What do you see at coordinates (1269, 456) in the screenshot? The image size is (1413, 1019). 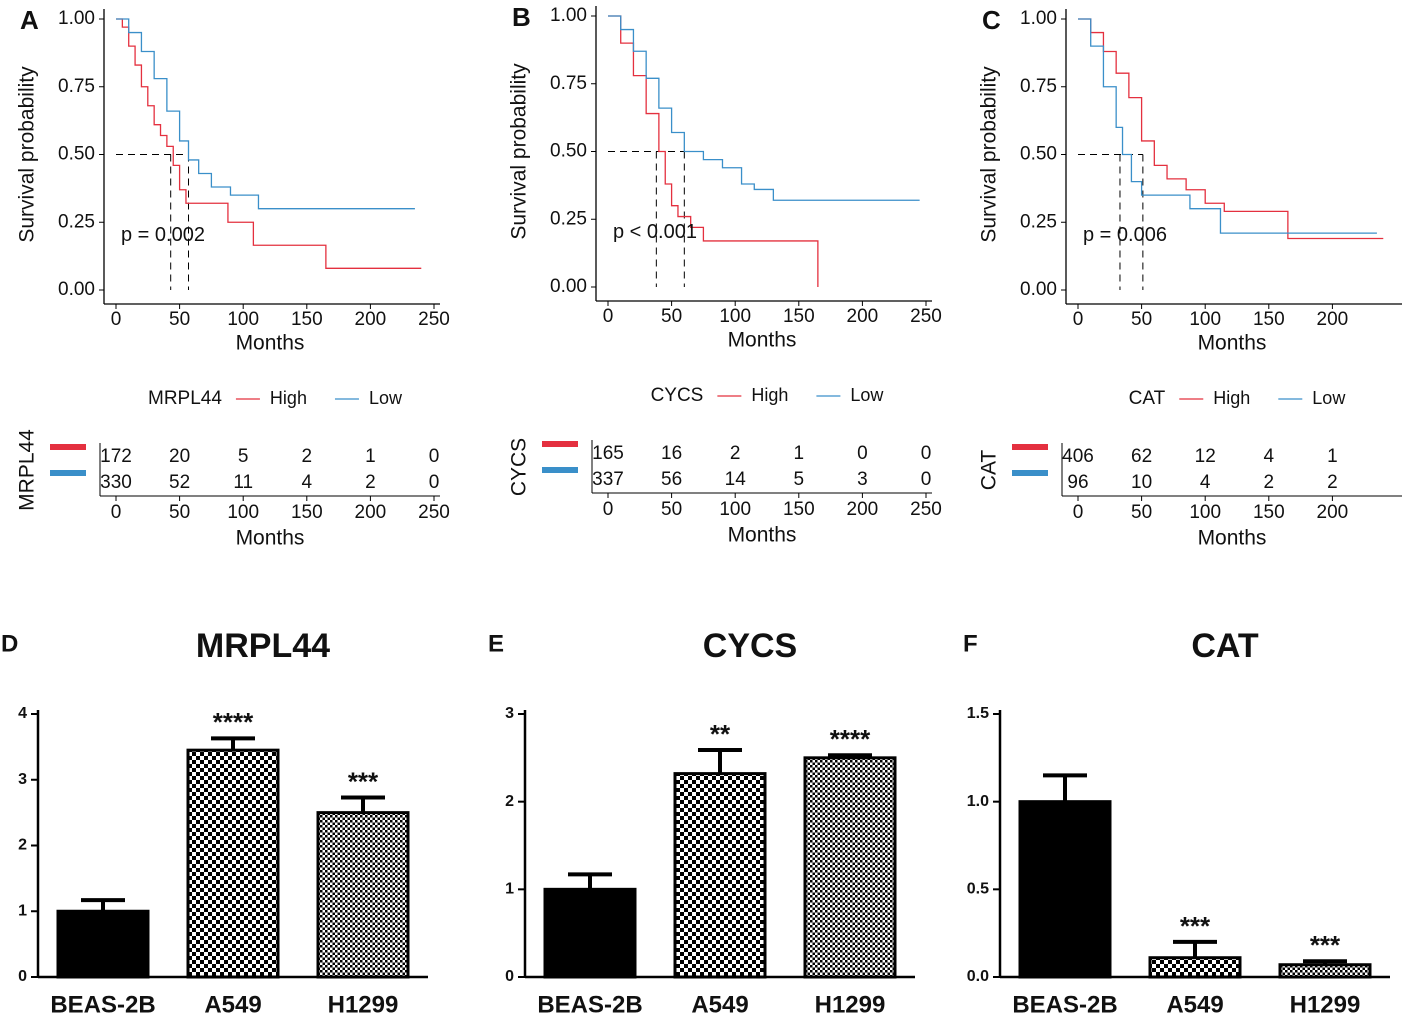 I see `risk-count: 4` at bounding box center [1269, 456].